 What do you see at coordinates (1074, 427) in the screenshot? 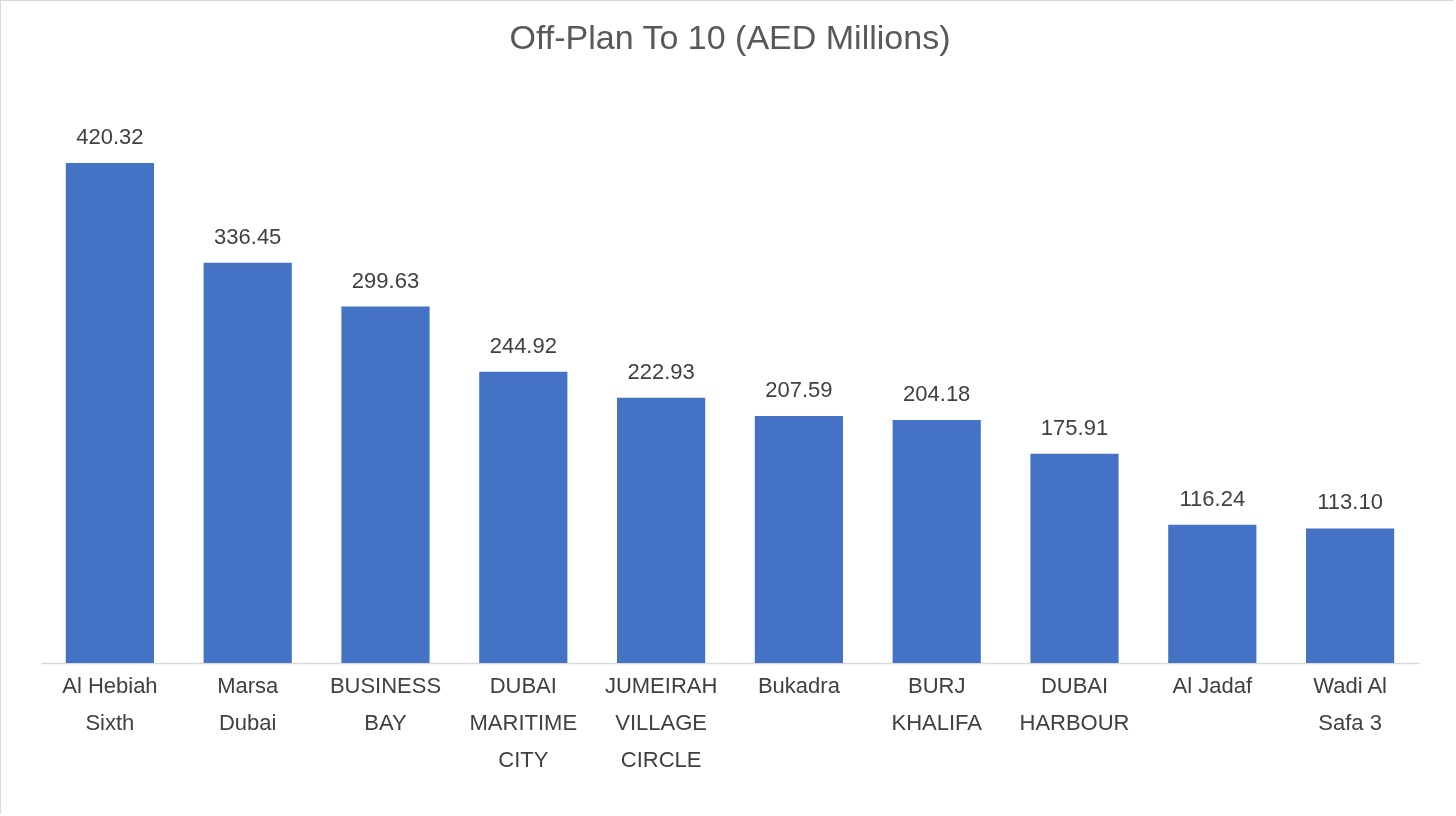
I see `data-label: 175.91` at bounding box center [1074, 427].